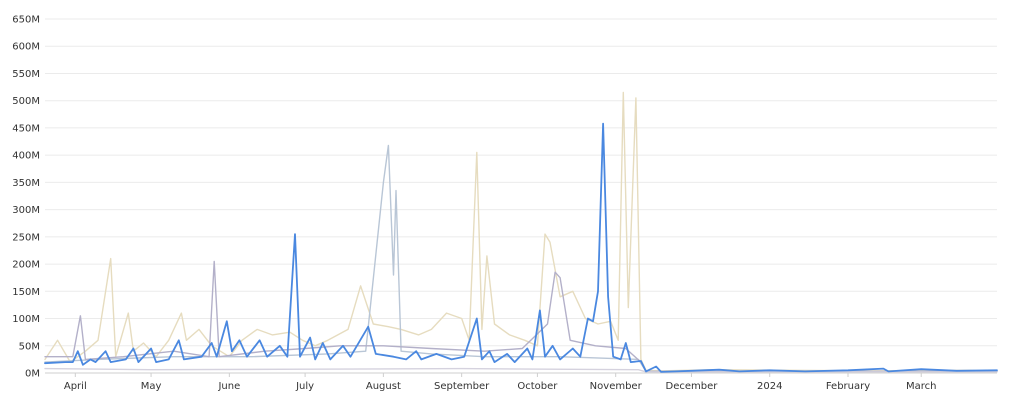 The image size is (1024, 404). What do you see at coordinates (537, 386) in the screenshot?
I see `x-tick-label: October` at bounding box center [537, 386].